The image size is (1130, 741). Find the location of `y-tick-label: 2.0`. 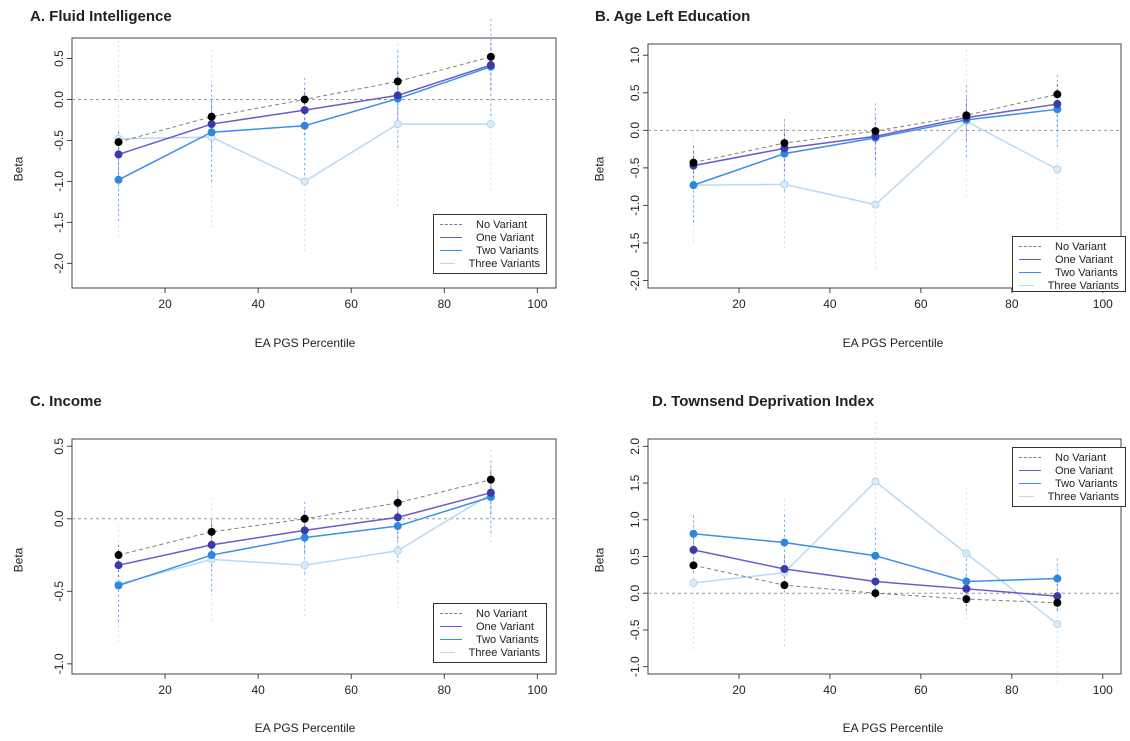

y-tick-label: 2.0 is located at coordinates (635, 446).